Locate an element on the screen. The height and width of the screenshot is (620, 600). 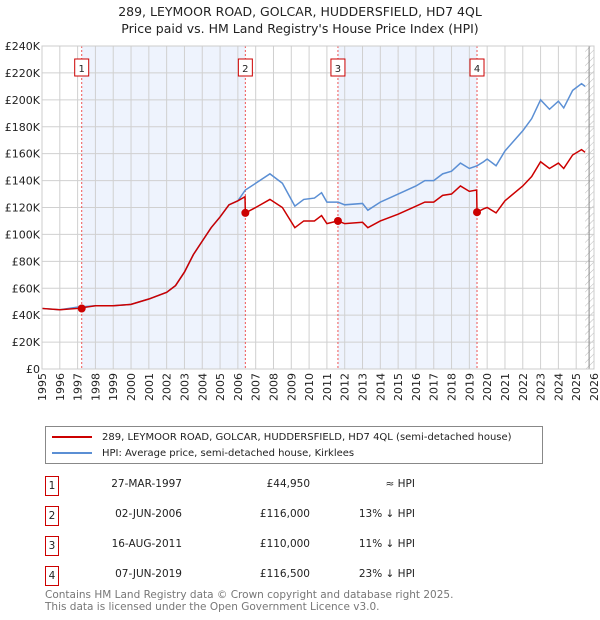
transaction-date: 07-JUN-2019 is located at coordinates (148, 574).